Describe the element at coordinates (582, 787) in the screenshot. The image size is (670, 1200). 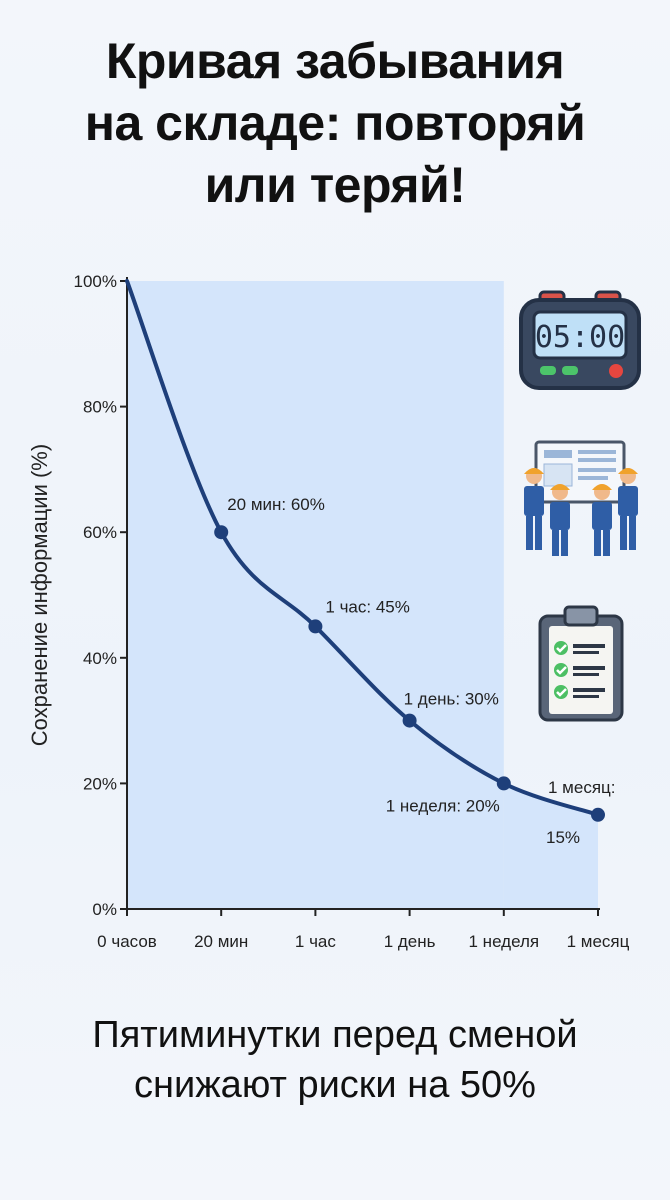
I see `point-label: 1 месяц:` at that location.